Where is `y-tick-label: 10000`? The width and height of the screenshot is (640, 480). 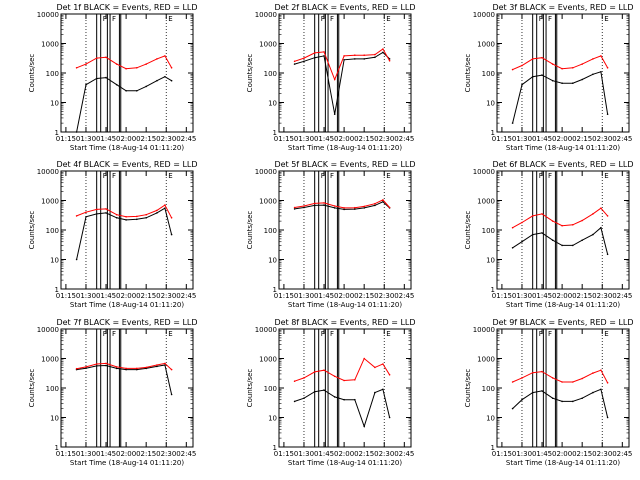
y-tick-label: 10000 is located at coordinates (266, 172).